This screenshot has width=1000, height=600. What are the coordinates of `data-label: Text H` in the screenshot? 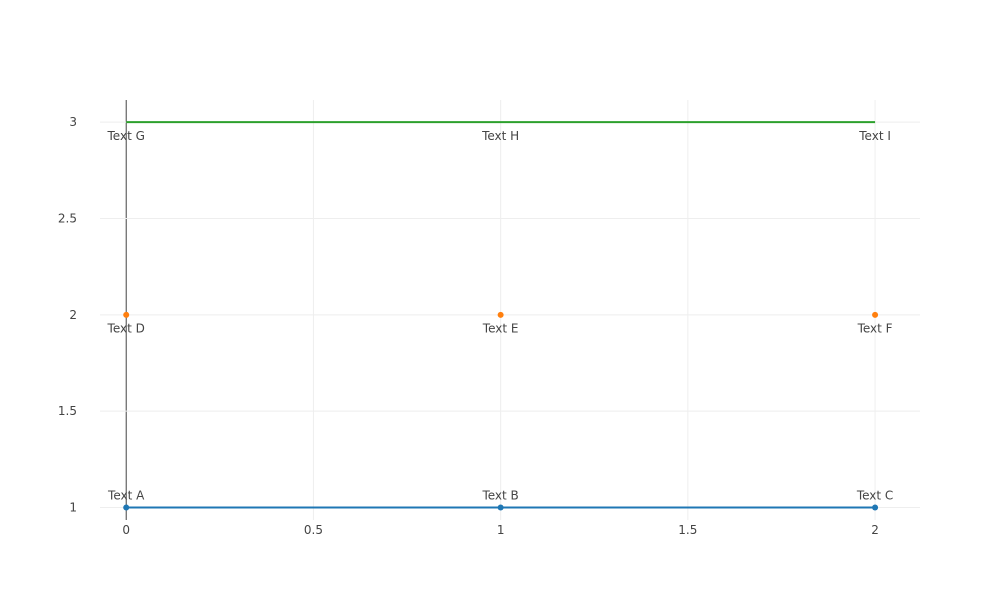 It's located at (500, 136).